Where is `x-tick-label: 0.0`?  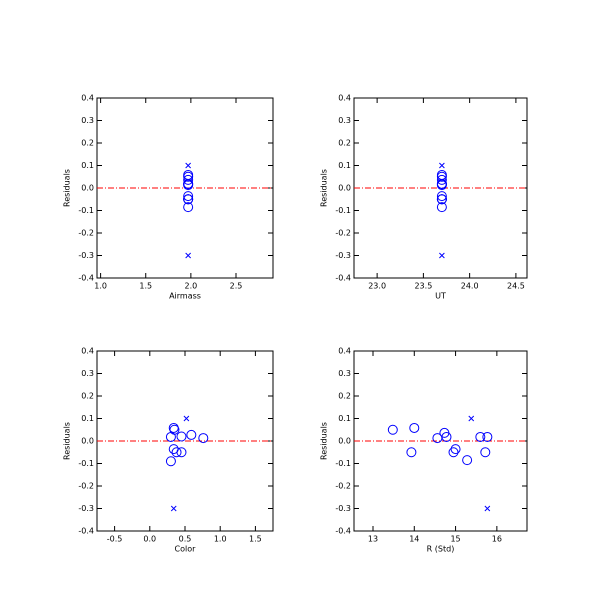
x-tick-label: 0.0 is located at coordinates (149, 539).